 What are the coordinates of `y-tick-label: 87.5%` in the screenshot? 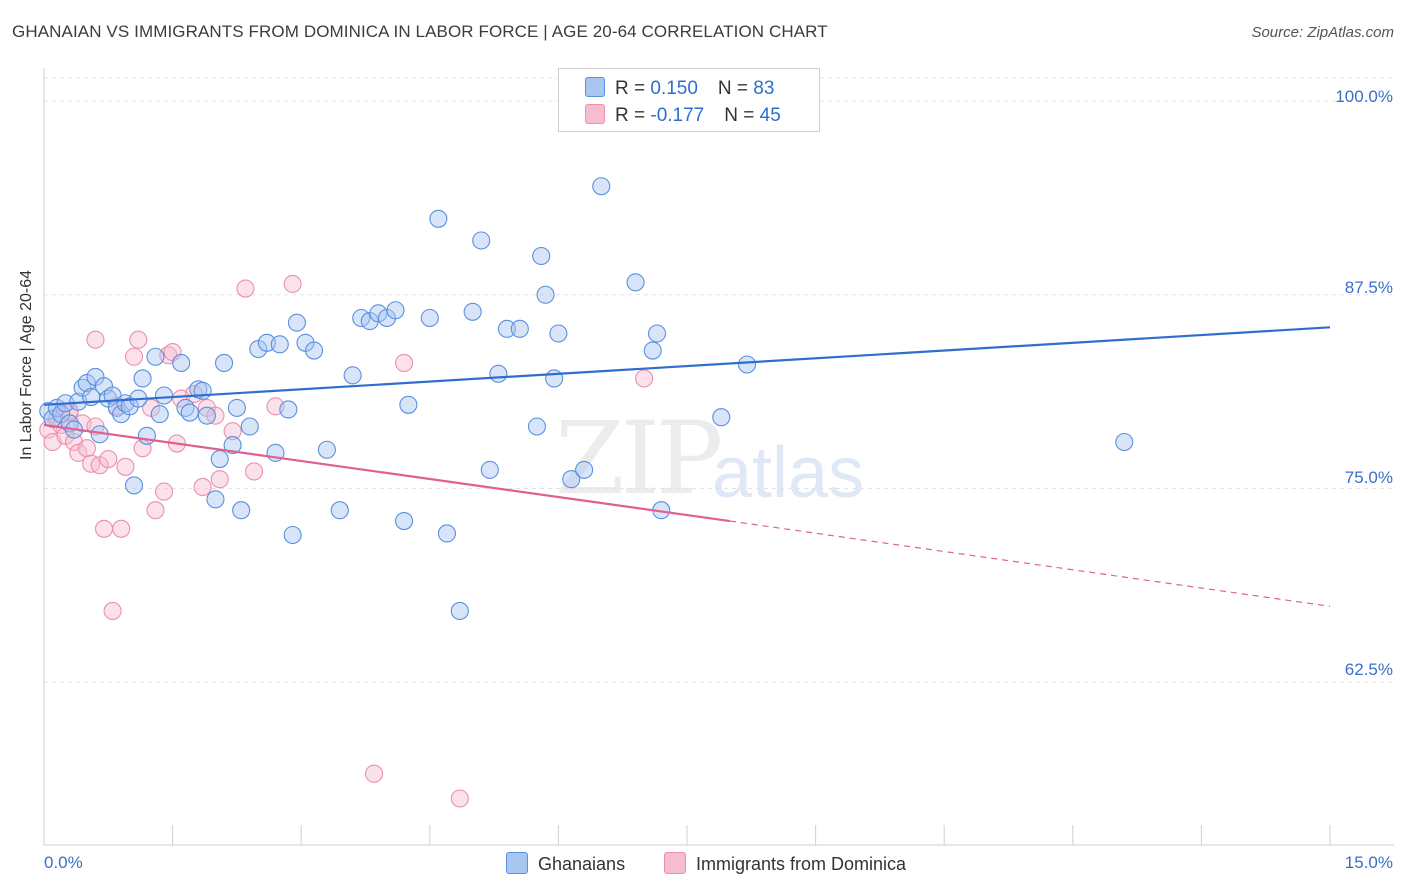 It's located at (1368, 287).